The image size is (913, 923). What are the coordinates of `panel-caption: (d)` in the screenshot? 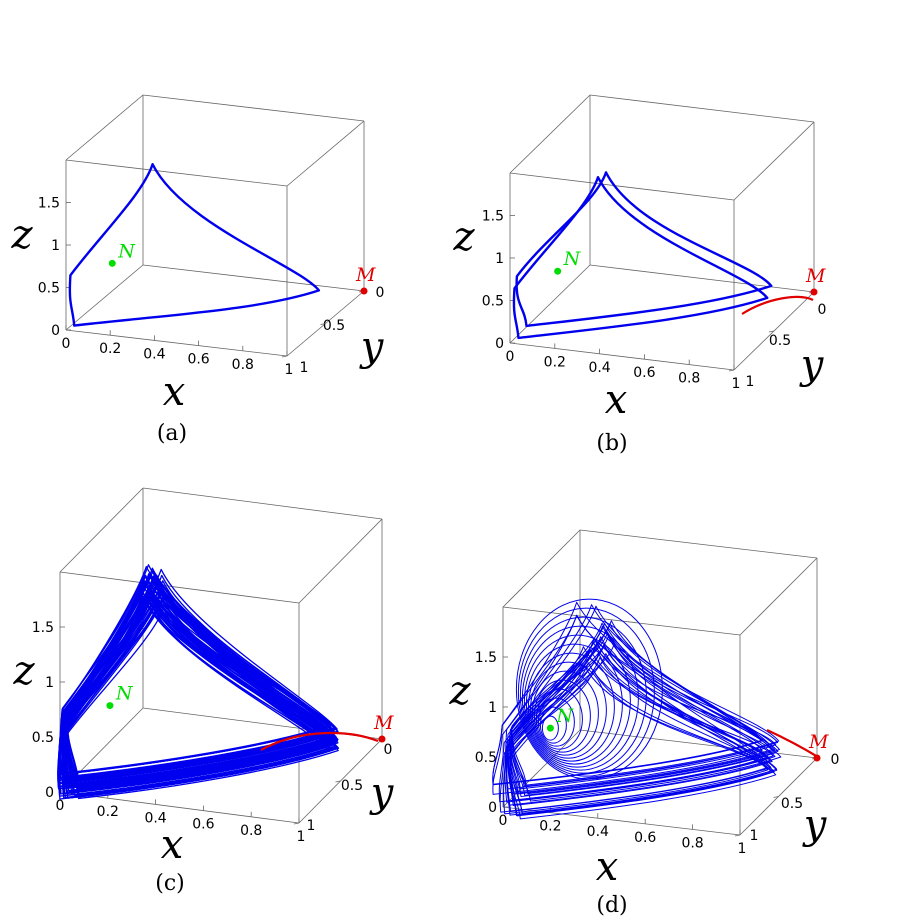 It's located at (611, 905).